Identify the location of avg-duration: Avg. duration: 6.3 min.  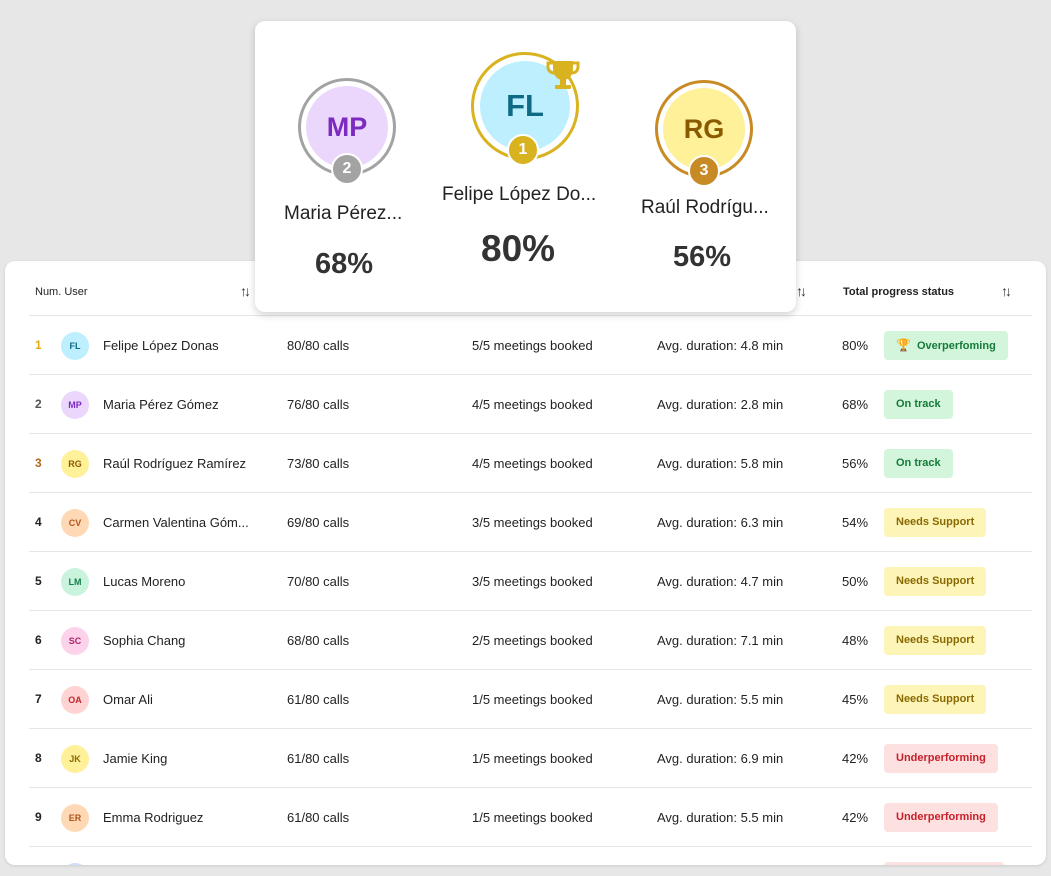
(720, 522).